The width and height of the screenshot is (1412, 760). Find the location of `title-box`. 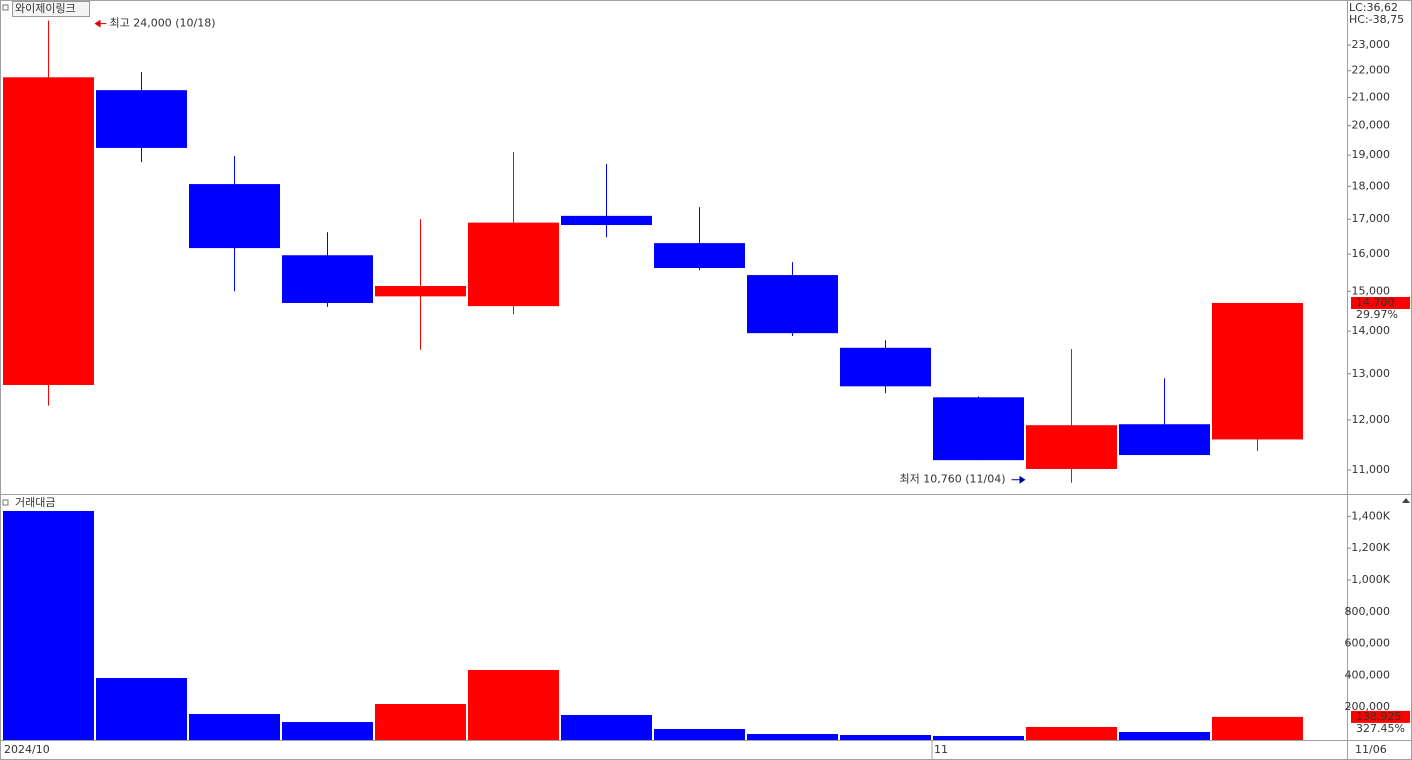

title-box is located at coordinates (51, 9).